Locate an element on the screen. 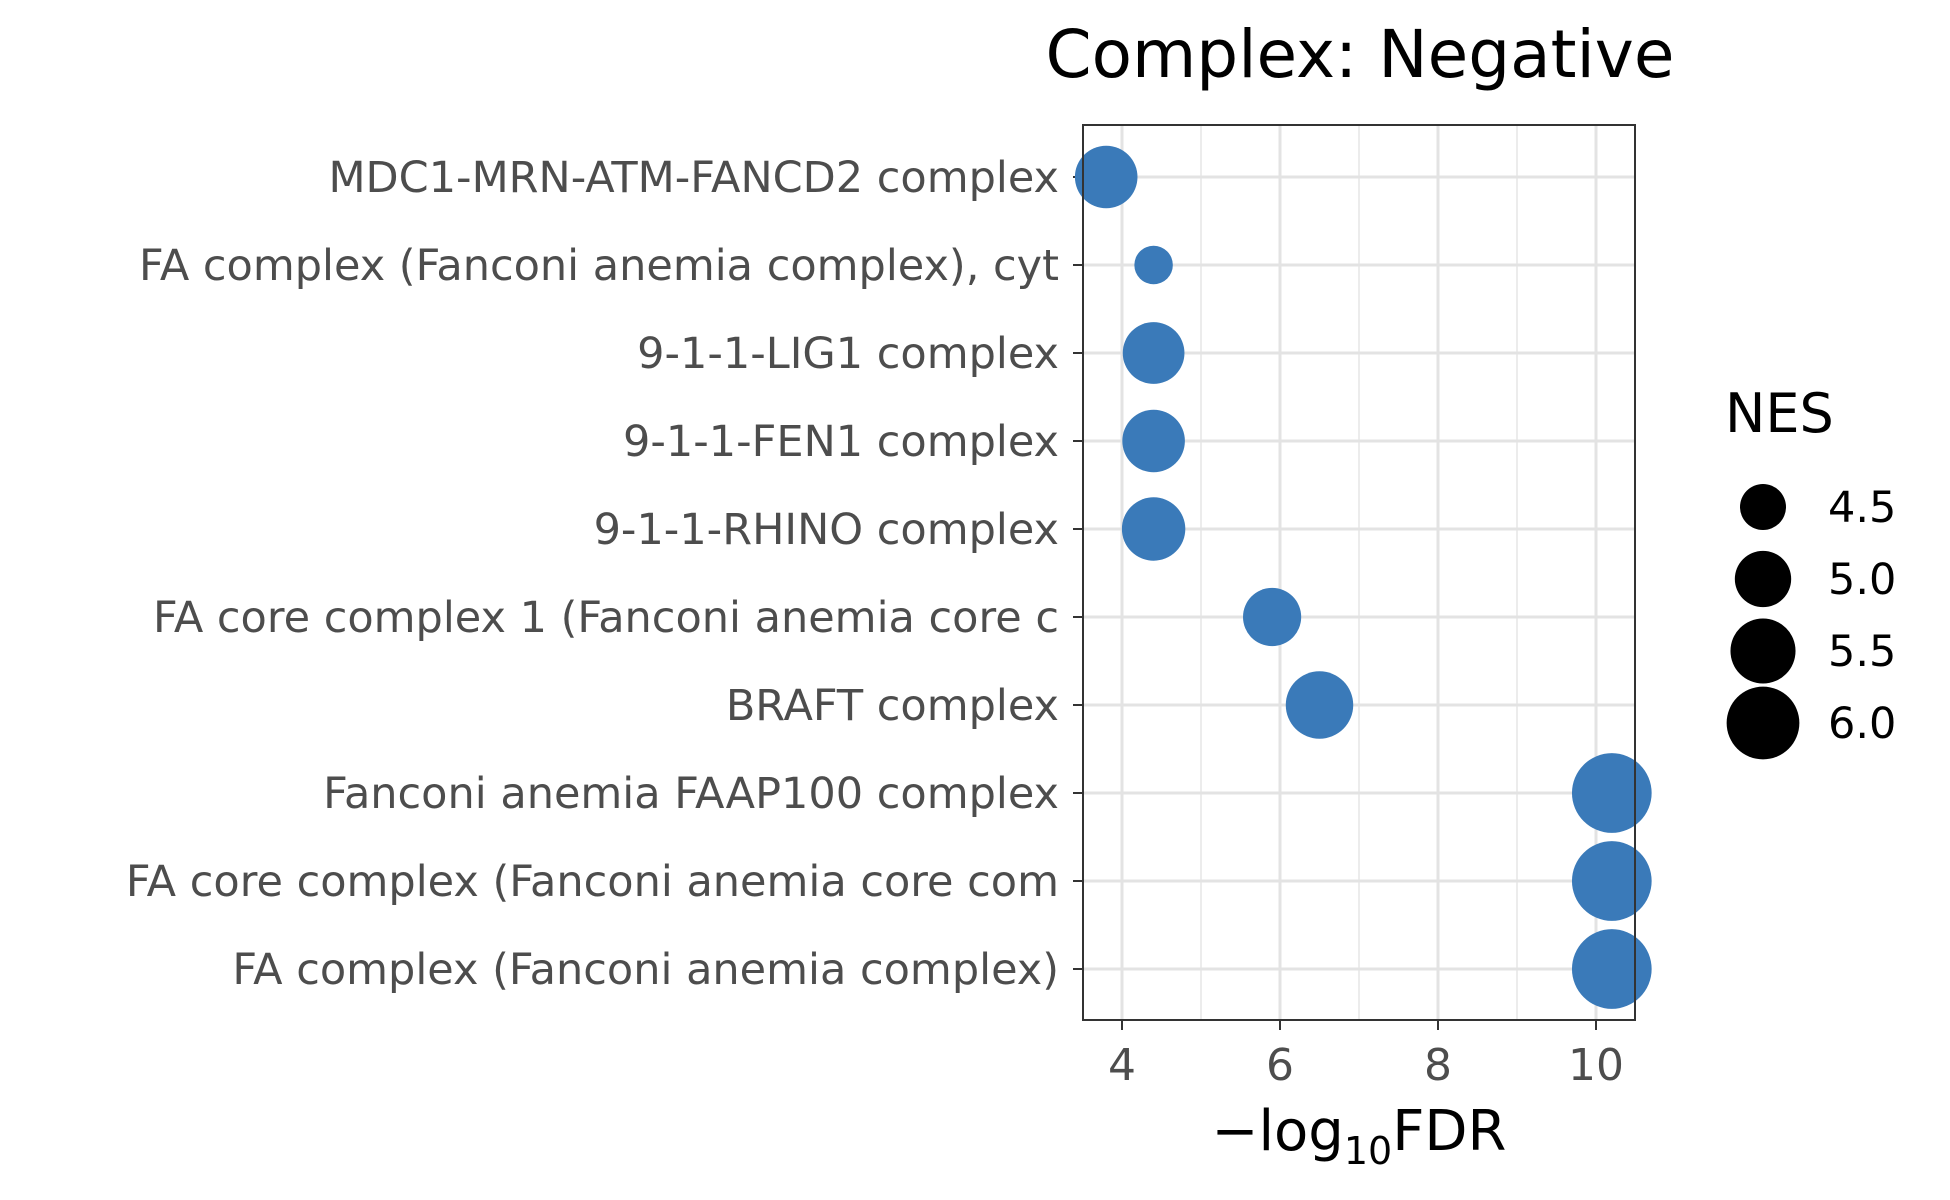 The width and height of the screenshot is (1950, 1200). x-tick-label: 6 is located at coordinates (1280, 1065).